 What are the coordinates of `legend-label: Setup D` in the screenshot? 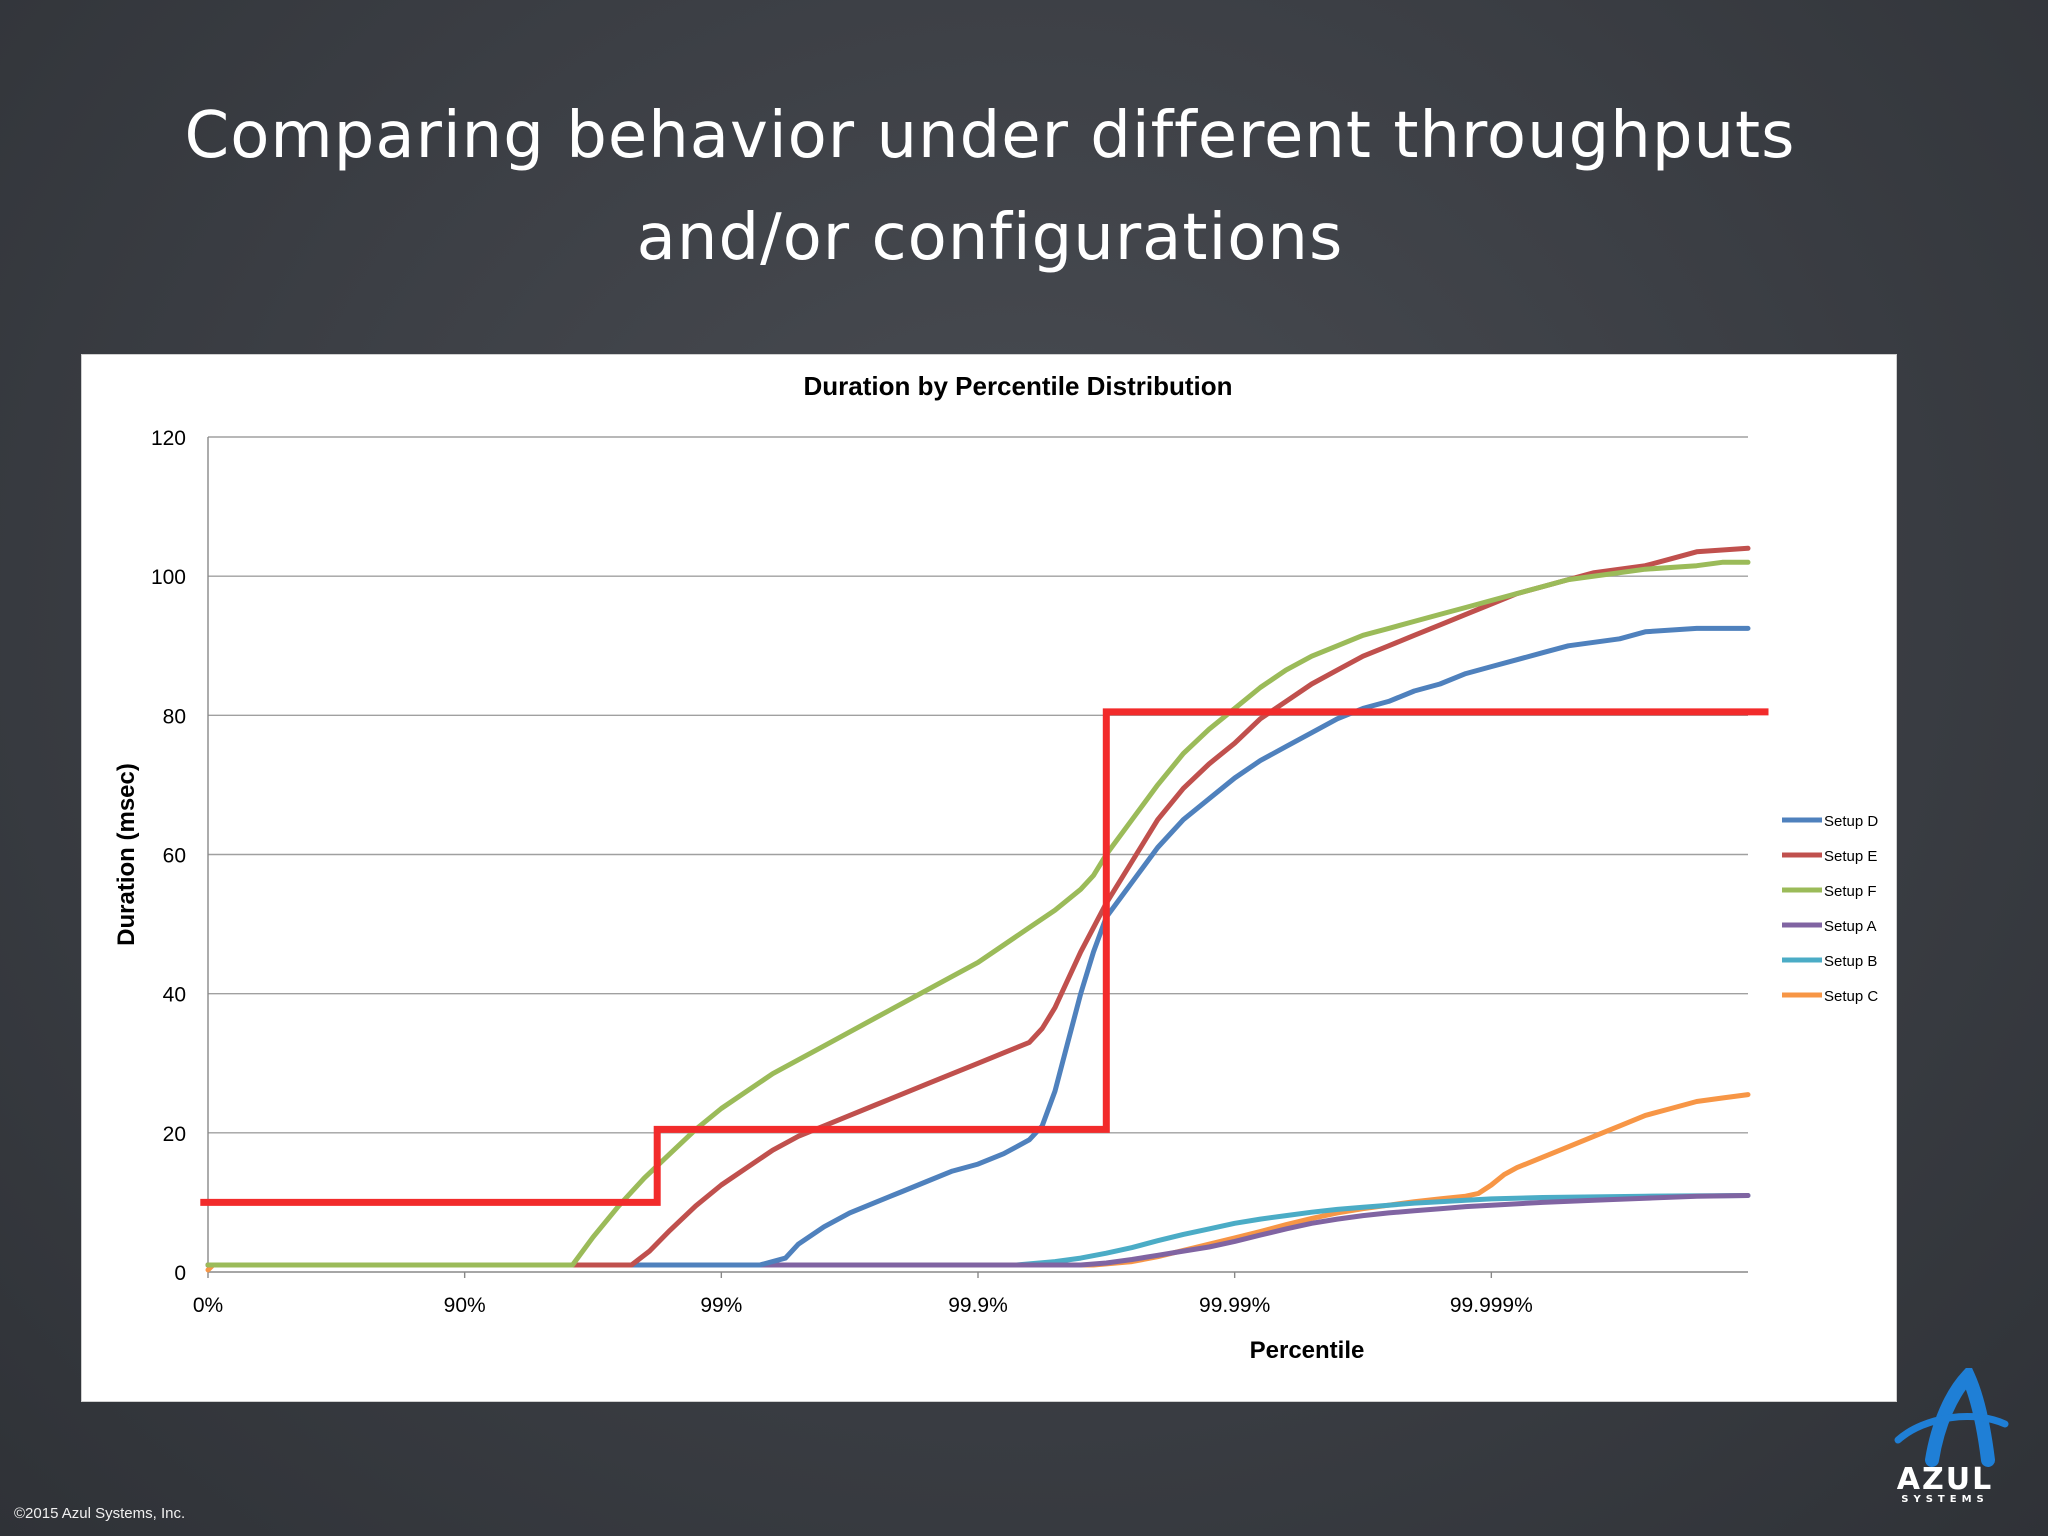 It's located at (1851, 821).